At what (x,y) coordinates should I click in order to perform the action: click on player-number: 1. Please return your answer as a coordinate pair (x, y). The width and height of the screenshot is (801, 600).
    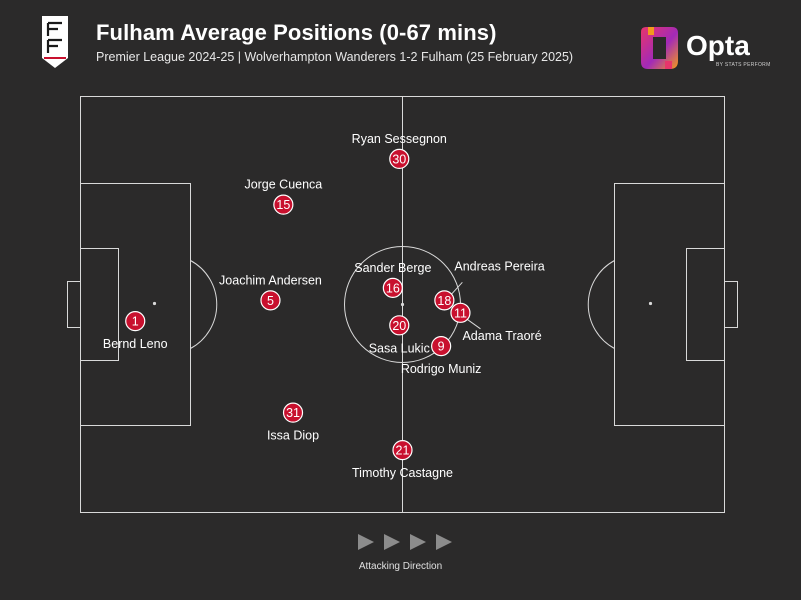
    Looking at the image, I should click on (135, 322).